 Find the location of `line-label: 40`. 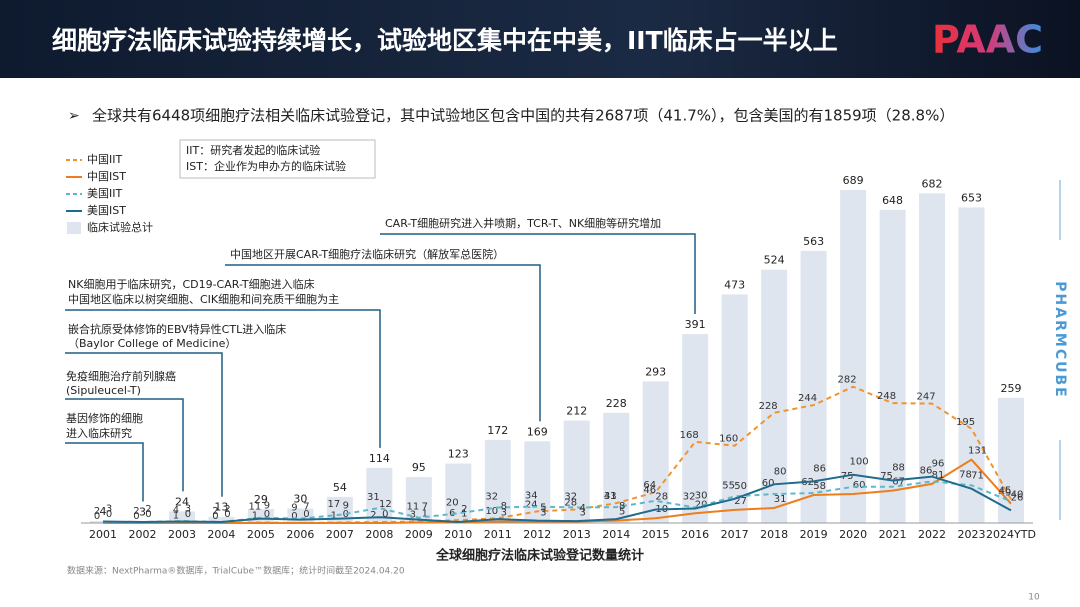

line-label: 40 is located at coordinates (1017, 495).